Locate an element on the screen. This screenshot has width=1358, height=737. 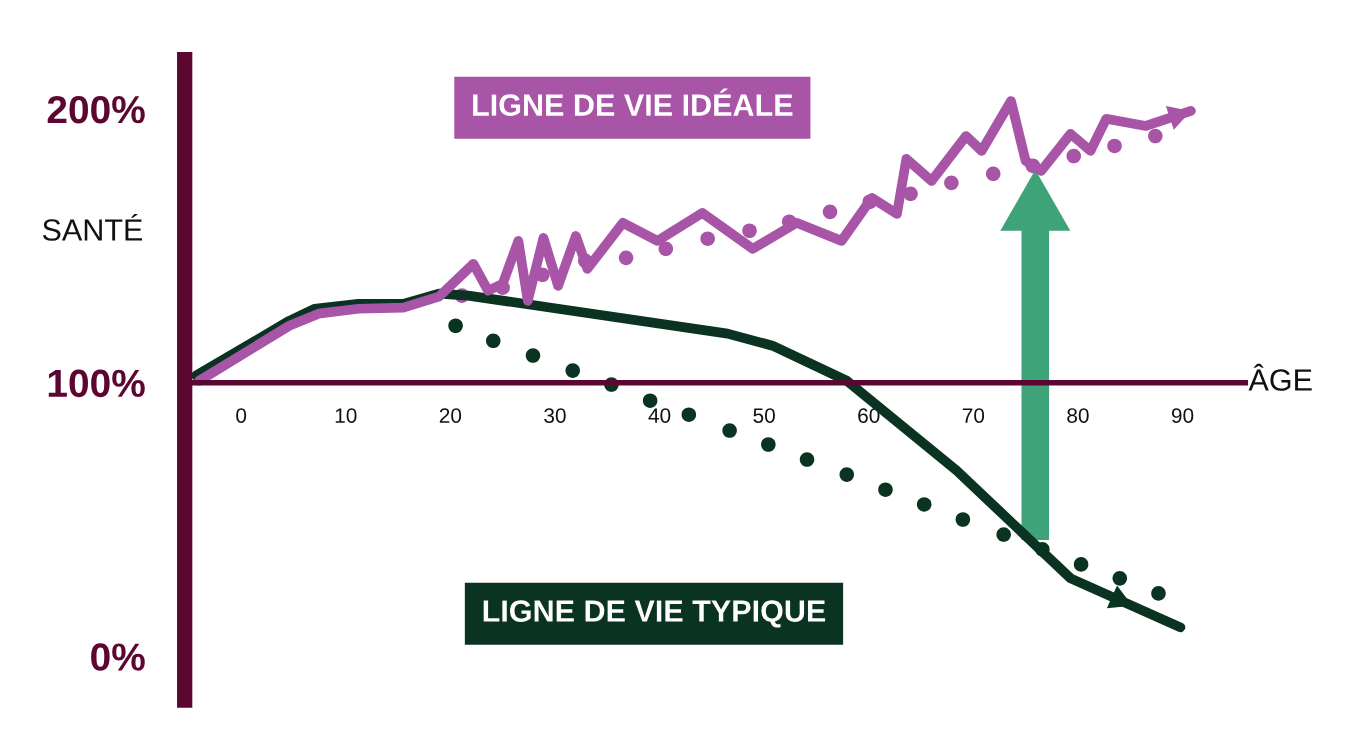
x-tick-label: 0 is located at coordinates (241, 415).